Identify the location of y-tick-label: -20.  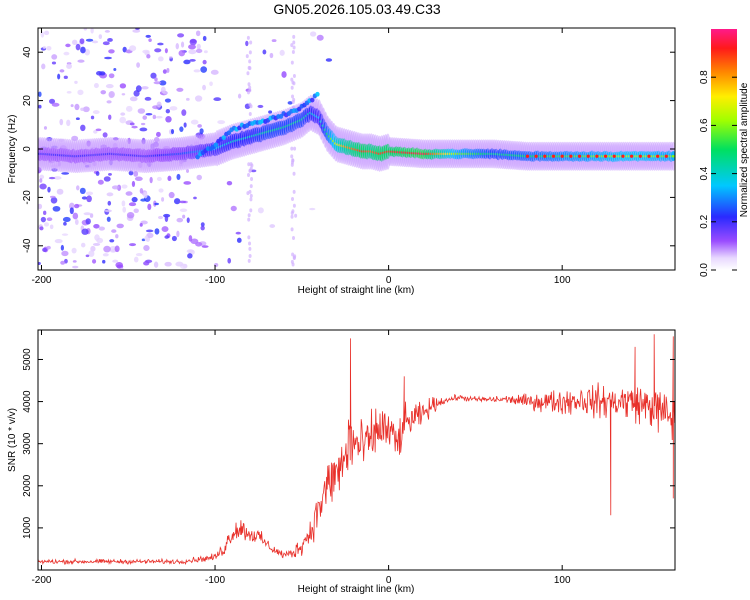
(27, 197).